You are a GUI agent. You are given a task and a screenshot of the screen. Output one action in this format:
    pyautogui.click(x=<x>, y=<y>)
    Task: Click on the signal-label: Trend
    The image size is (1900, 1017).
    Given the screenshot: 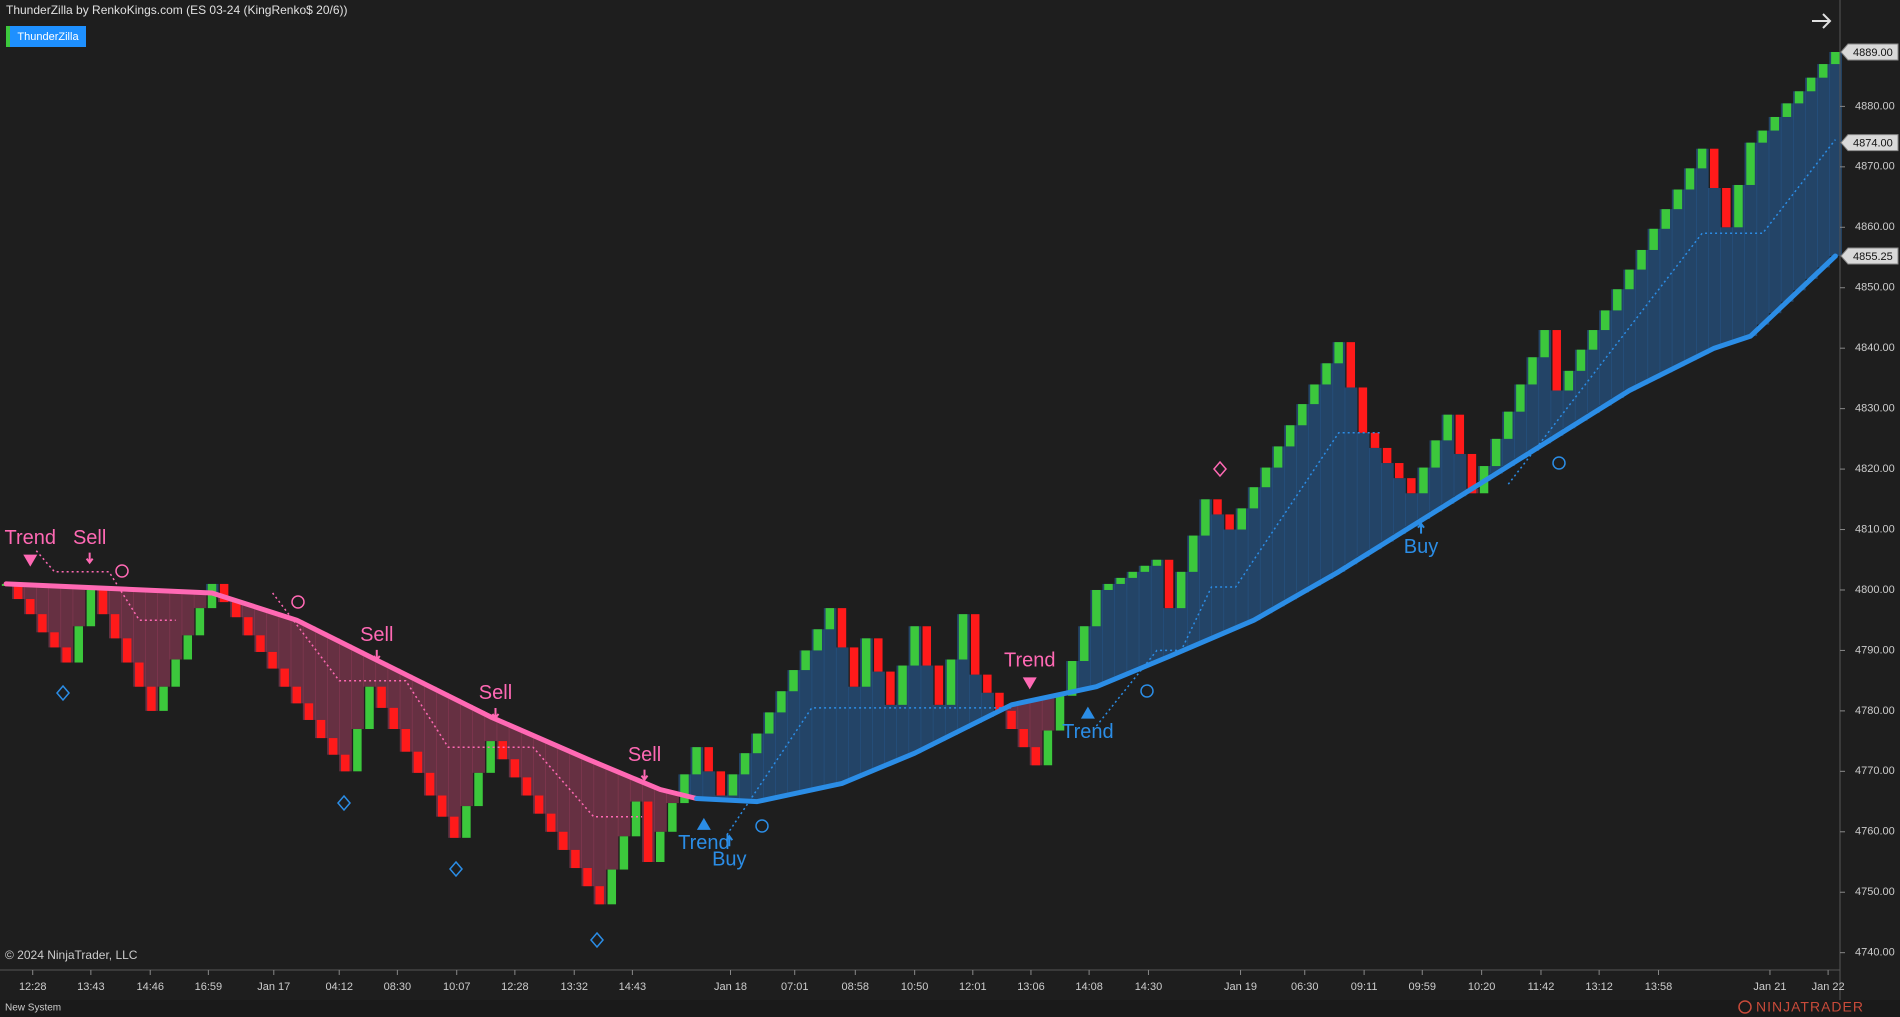 What is the action you would take?
    pyautogui.click(x=1088, y=732)
    